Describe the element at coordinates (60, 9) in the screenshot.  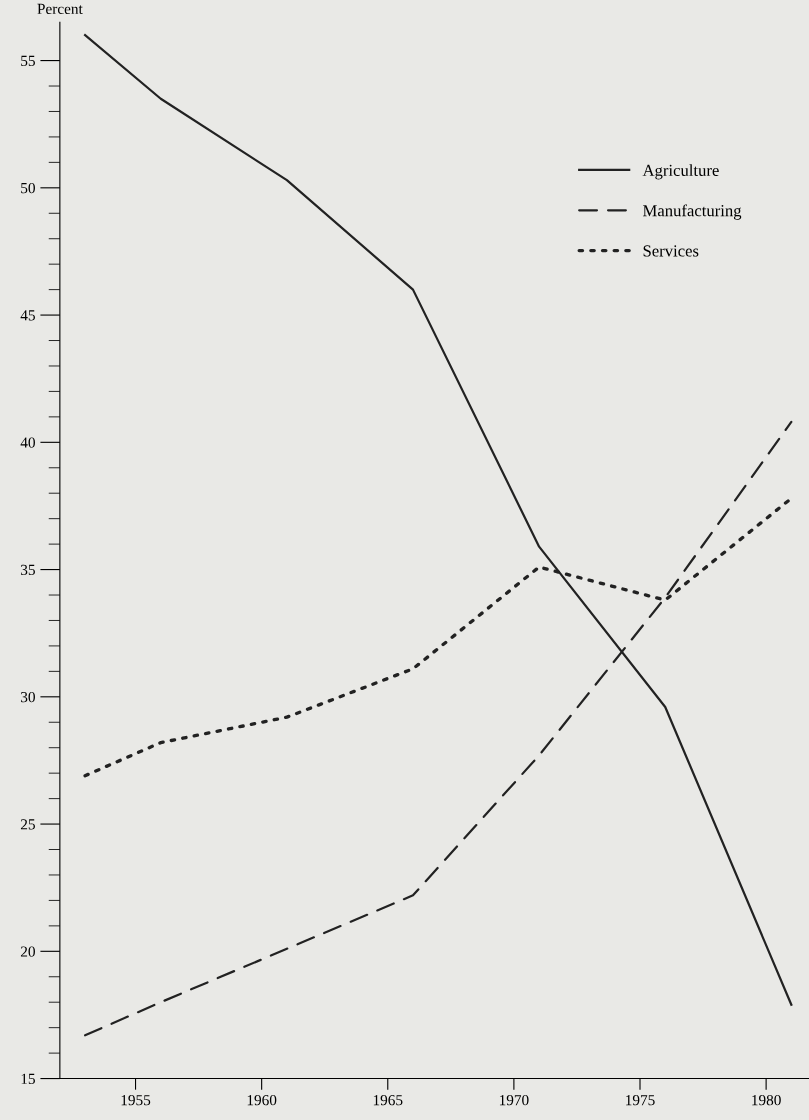
I see `y-axis-title: Percent` at that location.